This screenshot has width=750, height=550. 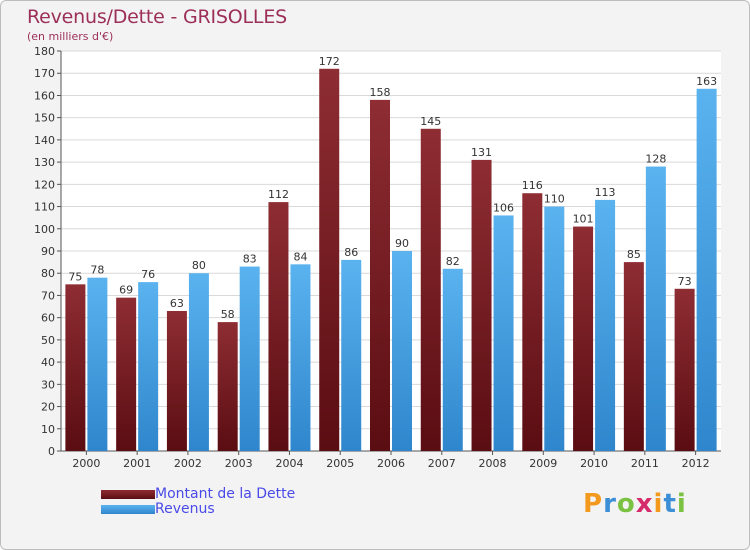 What do you see at coordinates (126, 290) in the screenshot?
I see `data-label-dette: 69` at bounding box center [126, 290].